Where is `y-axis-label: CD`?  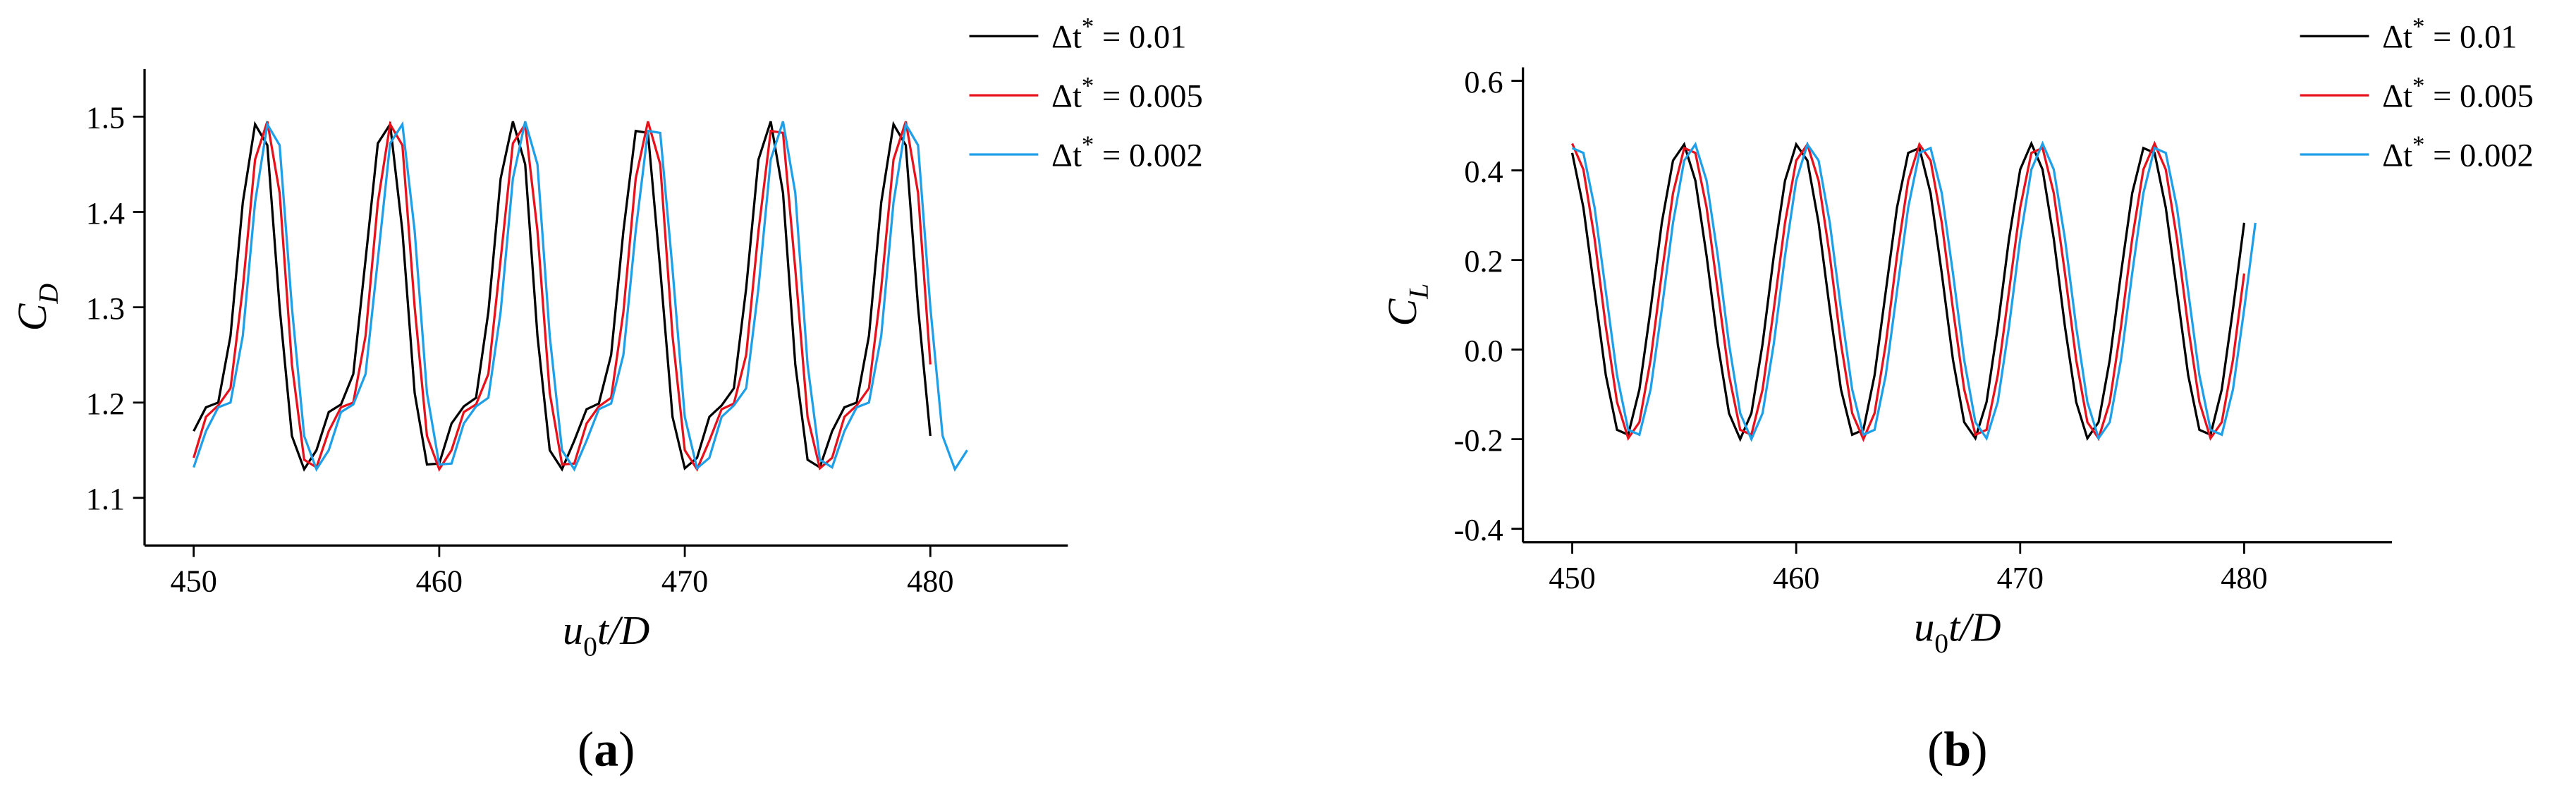
y-axis-label: CD is located at coordinates (36, 307).